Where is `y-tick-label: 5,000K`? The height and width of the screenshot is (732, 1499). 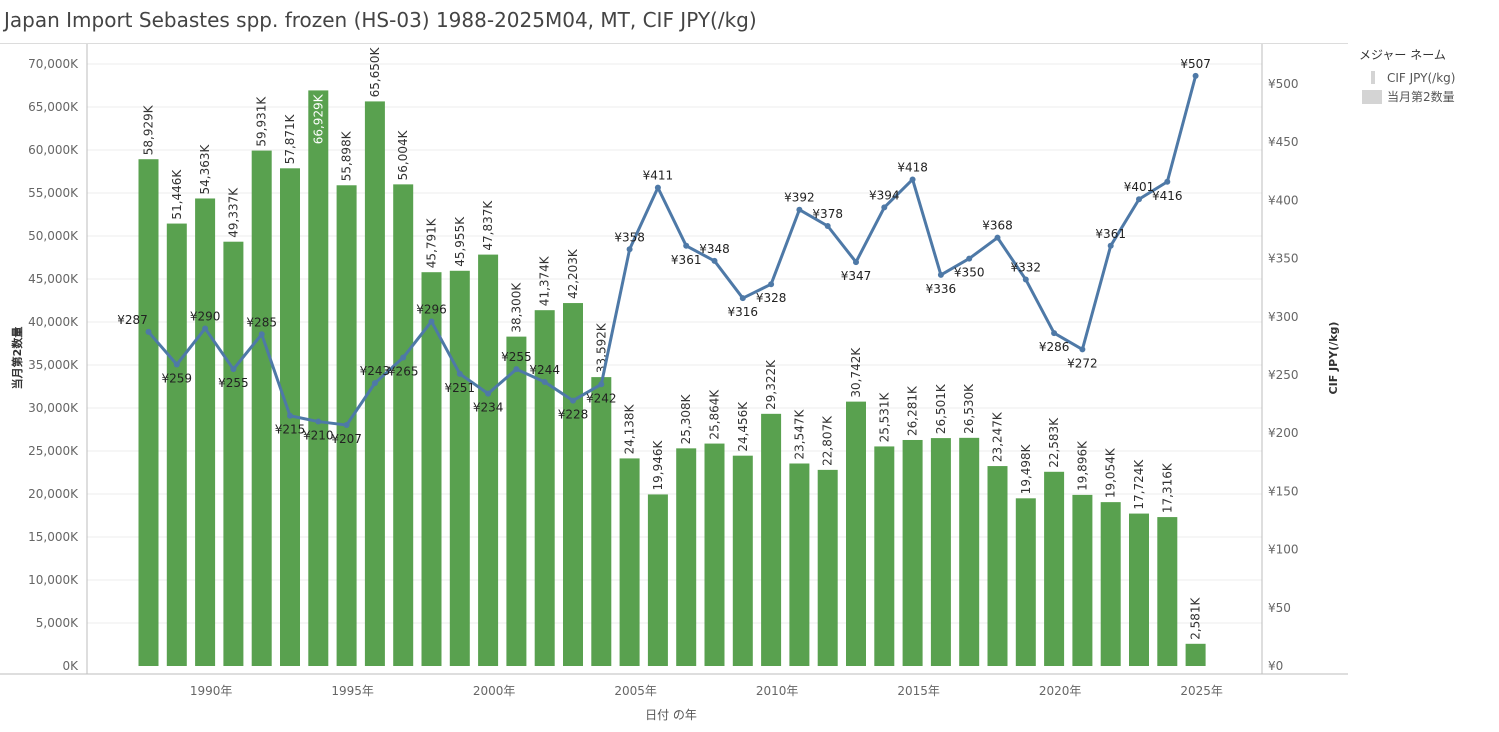
y-tick-label: 5,000K is located at coordinates (57, 623).